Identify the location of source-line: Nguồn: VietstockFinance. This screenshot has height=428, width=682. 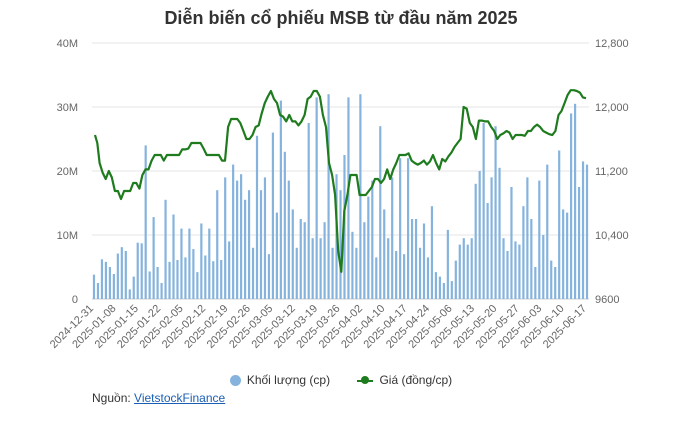
(158, 398).